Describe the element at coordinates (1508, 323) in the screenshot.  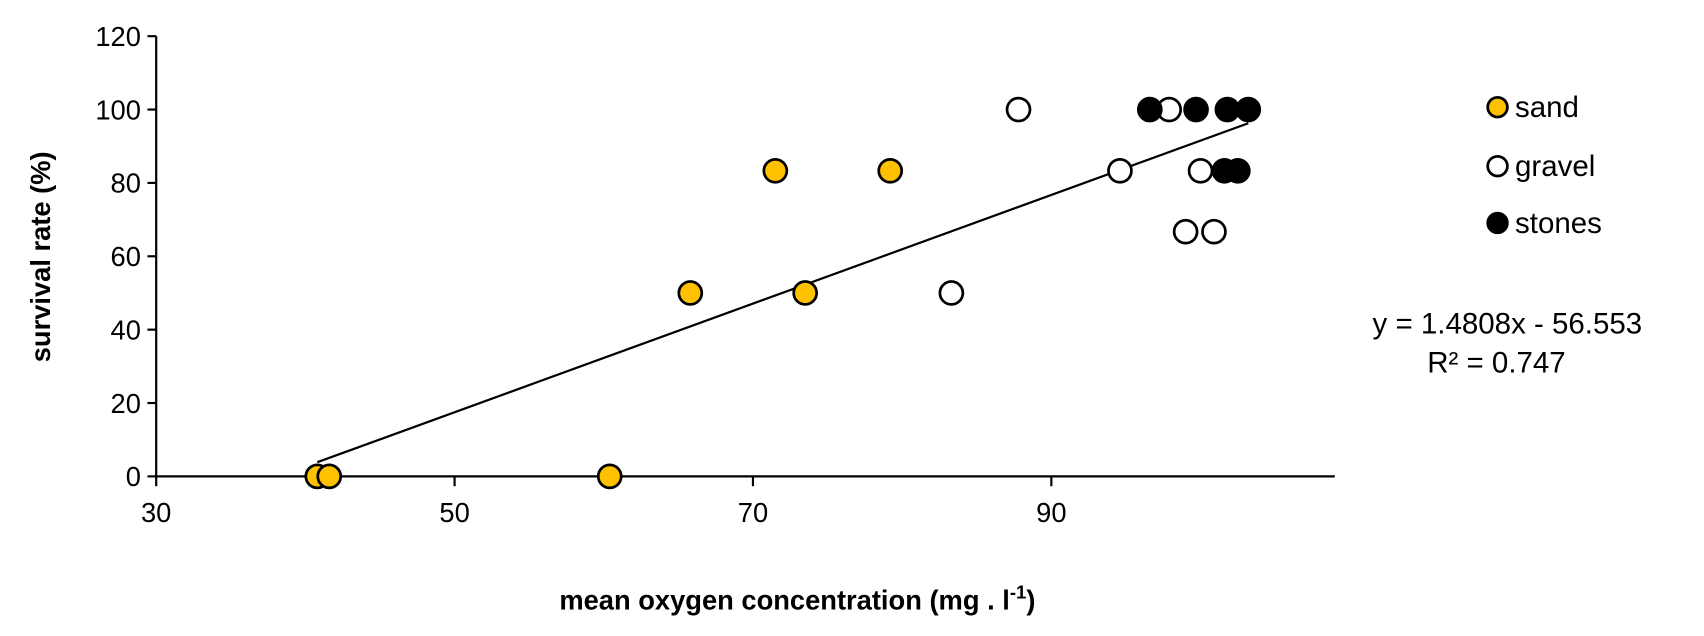
I see `trend-equation: y = 1.4808x - 56.553` at that location.